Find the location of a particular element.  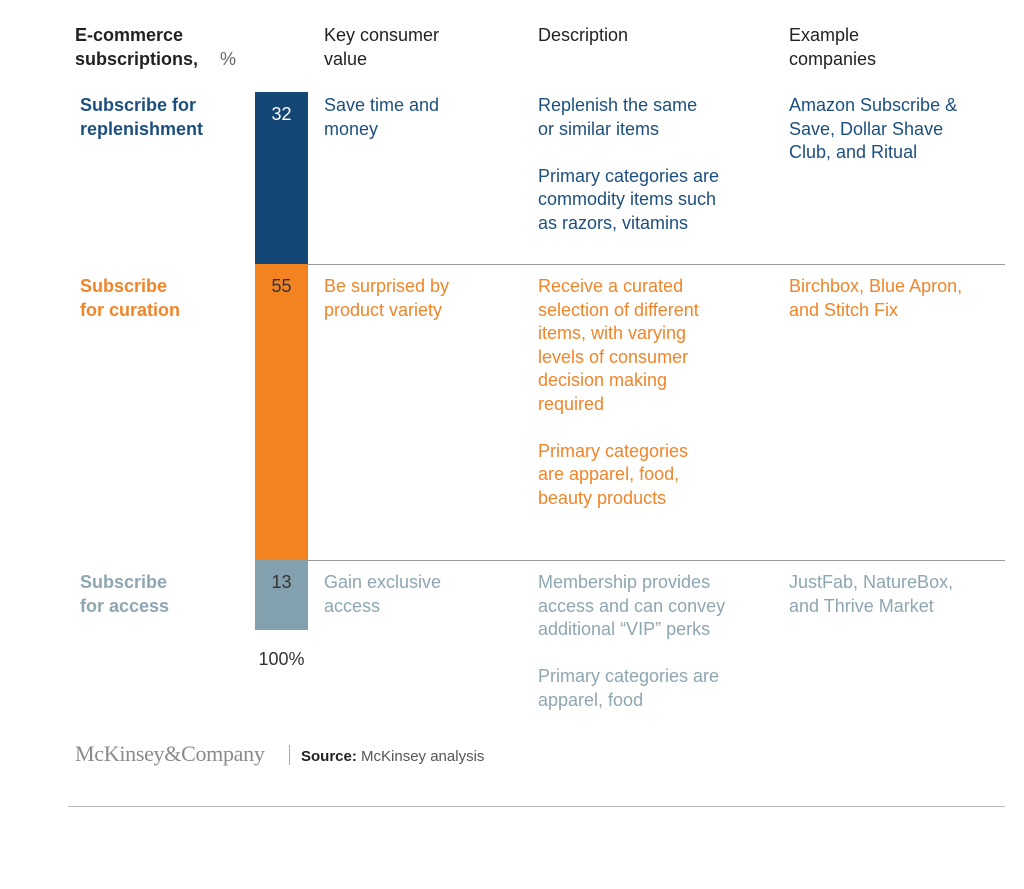

bottom-rule is located at coordinates (536, 806).